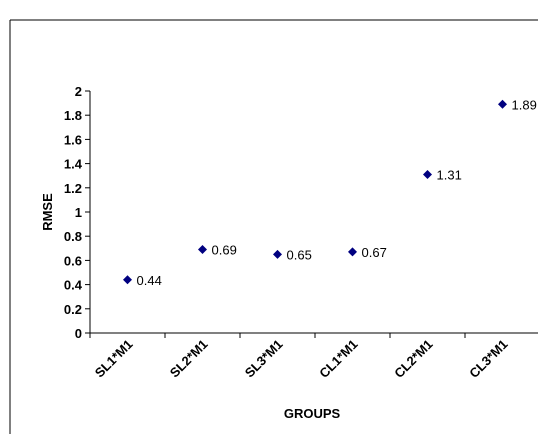  I want to click on y-tick-label: 1.6, so click(73, 139).